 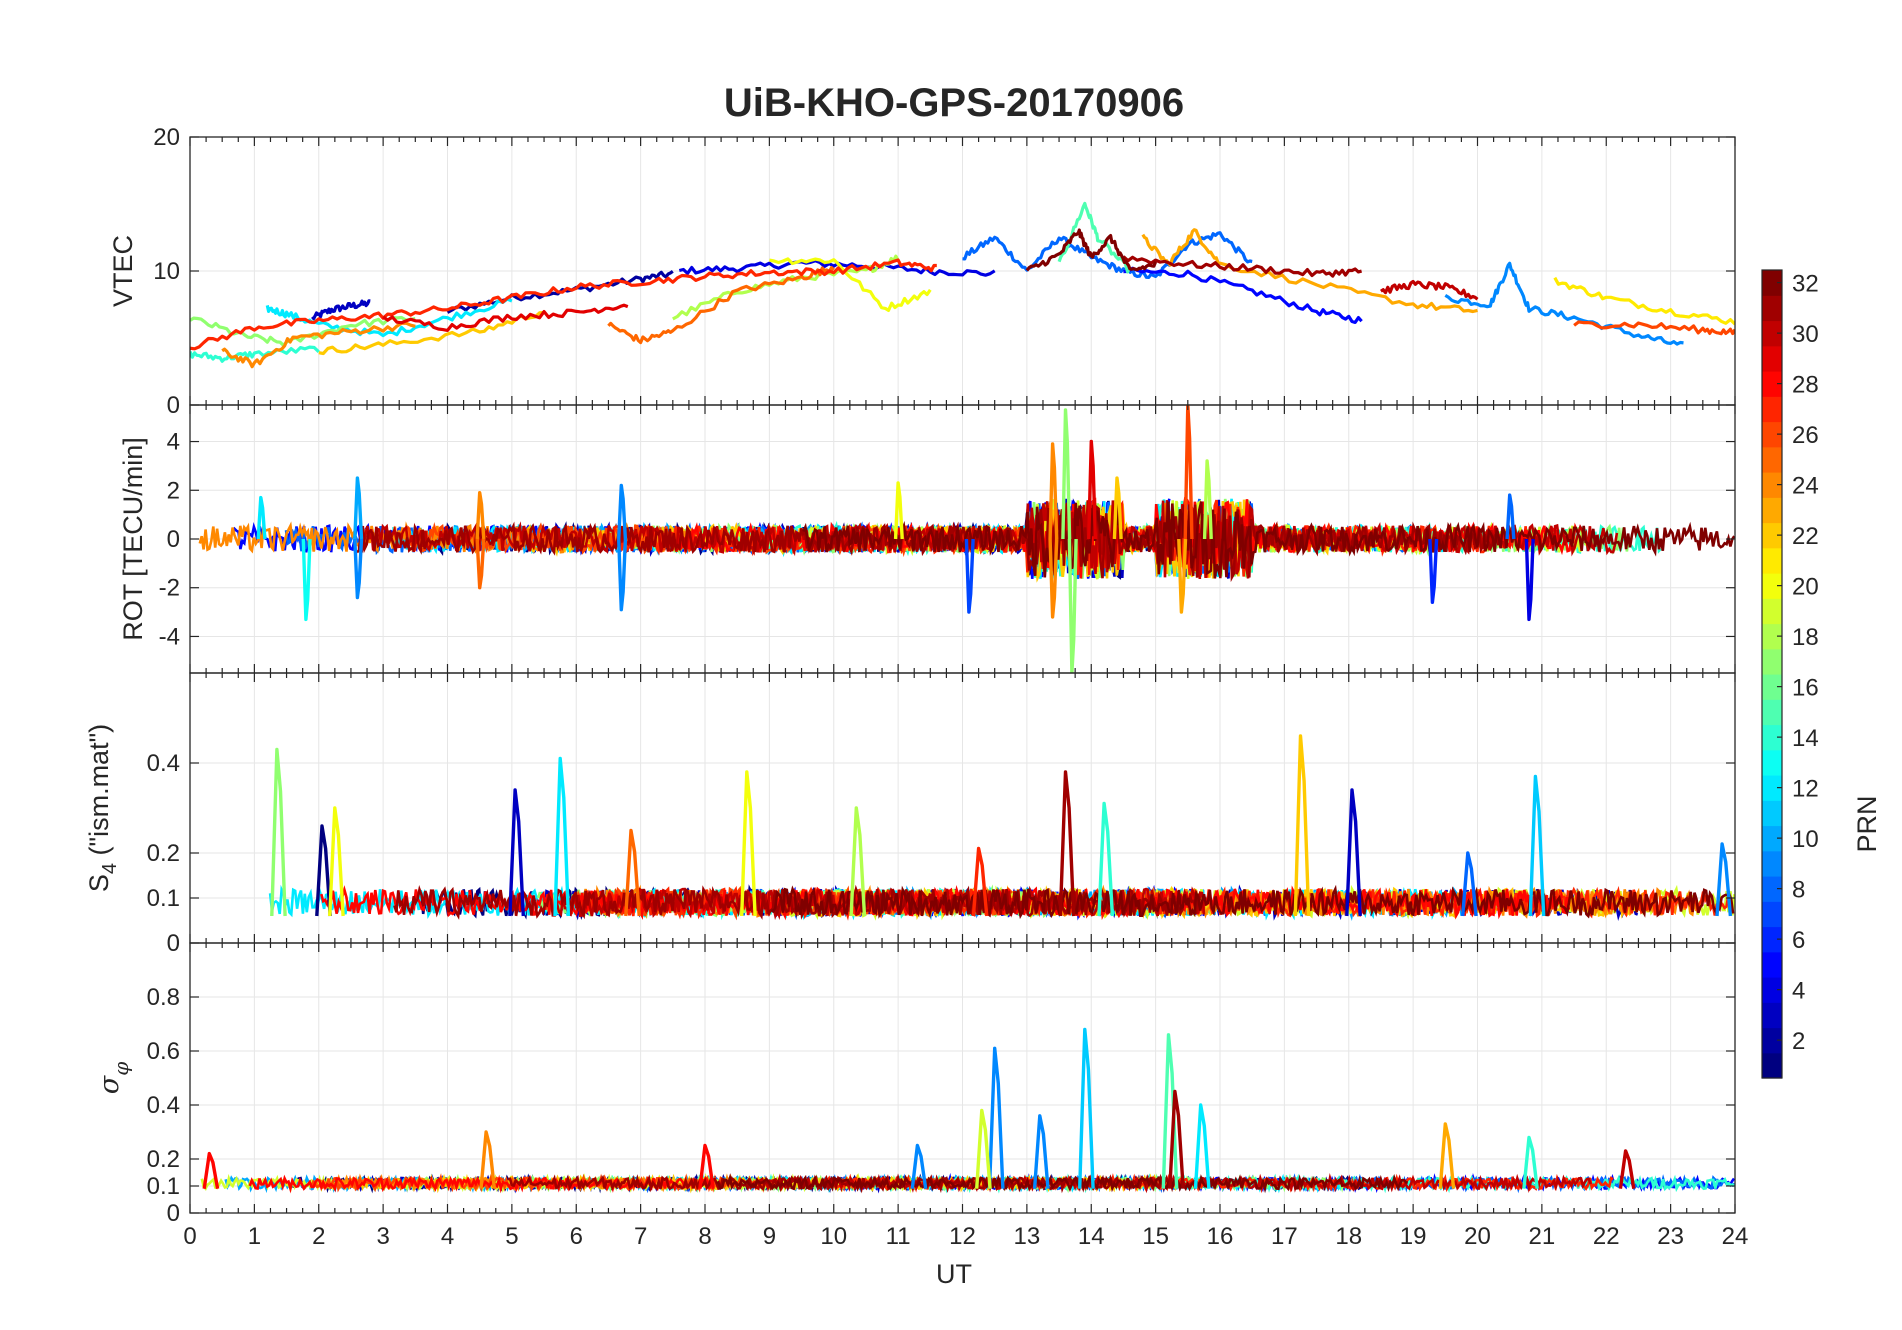 What do you see at coordinates (1805, 536) in the screenshot?
I see `colorbar-tick-label: 22` at bounding box center [1805, 536].